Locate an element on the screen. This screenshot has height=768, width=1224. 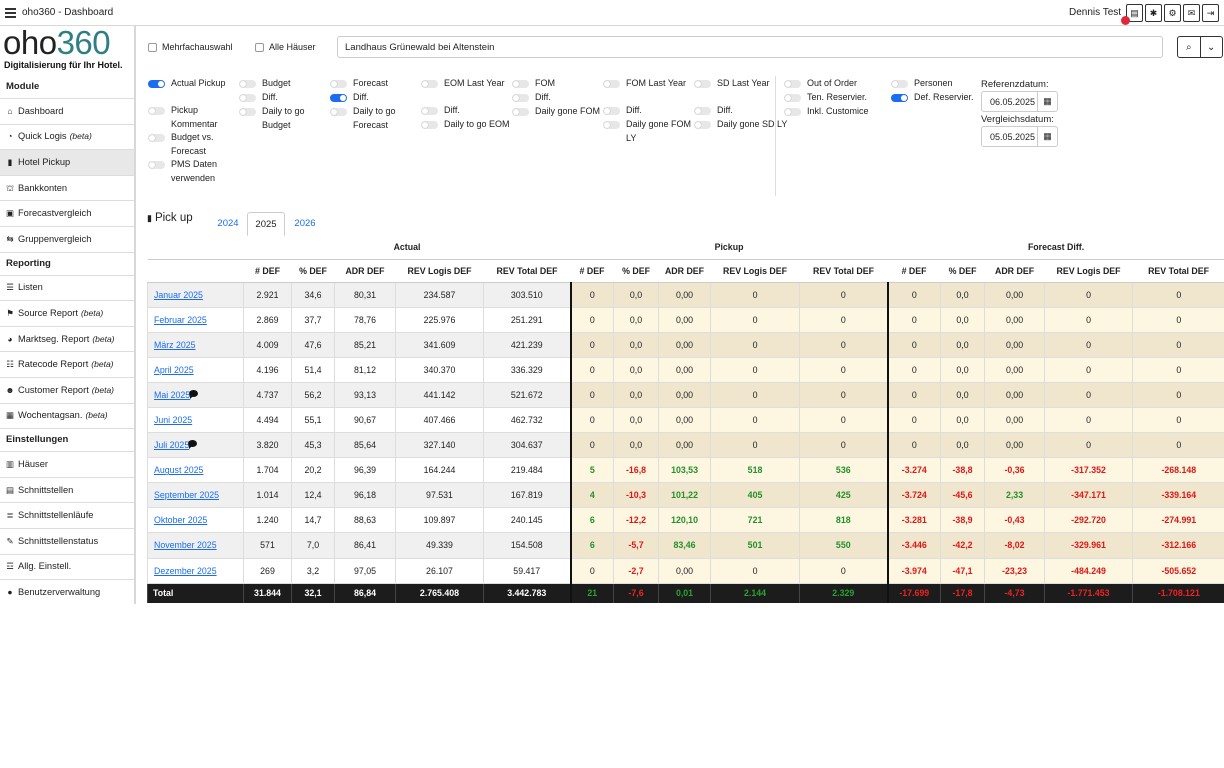
sidebar-item-hotel-pickup: ▮ Hotel Pickup is located at coordinates (67, 163).